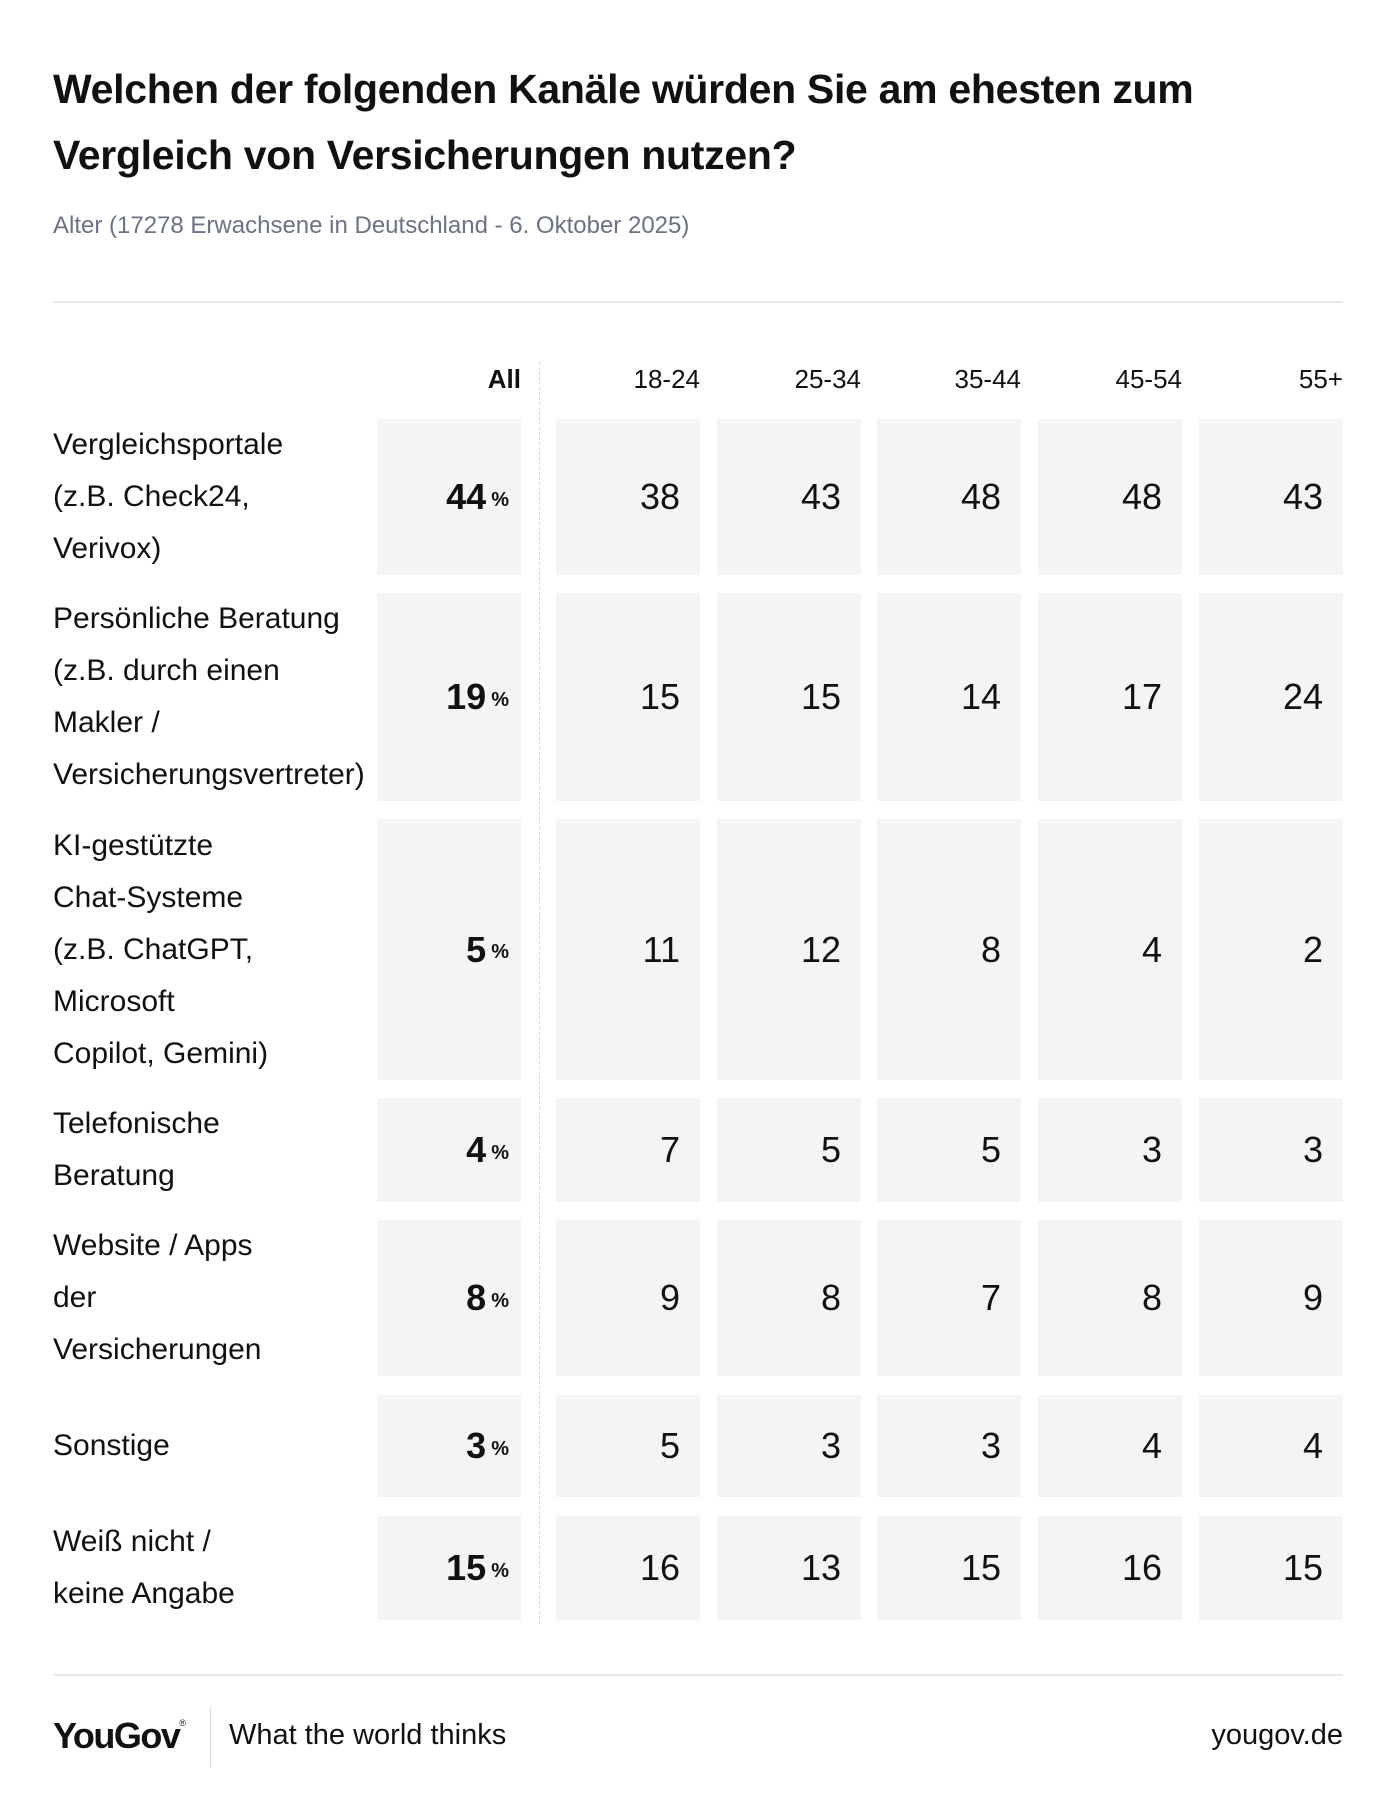  Describe the element at coordinates (466, 496) in the screenshot. I see `cell-value: 44` at that location.